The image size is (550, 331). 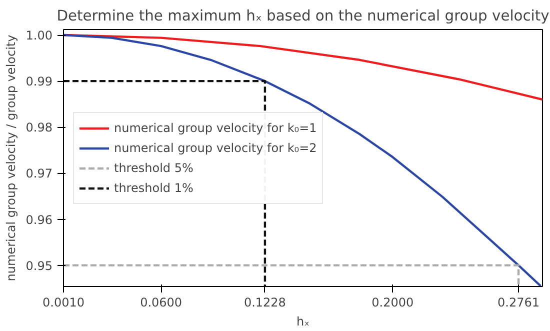 What do you see at coordinates (393, 303) in the screenshot?
I see `x-tick-label: 0.2000` at bounding box center [393, 303].